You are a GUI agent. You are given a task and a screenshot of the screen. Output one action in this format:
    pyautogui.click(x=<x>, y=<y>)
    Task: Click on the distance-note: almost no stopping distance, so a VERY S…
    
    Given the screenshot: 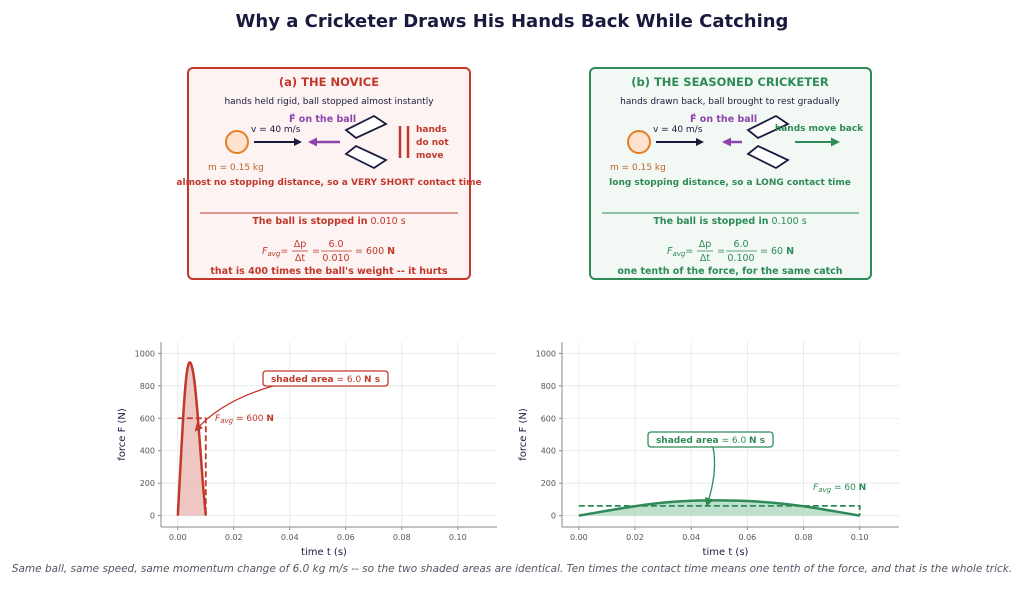 What is the action you would take?
    pyautogui.click(x=328, y=183)
    